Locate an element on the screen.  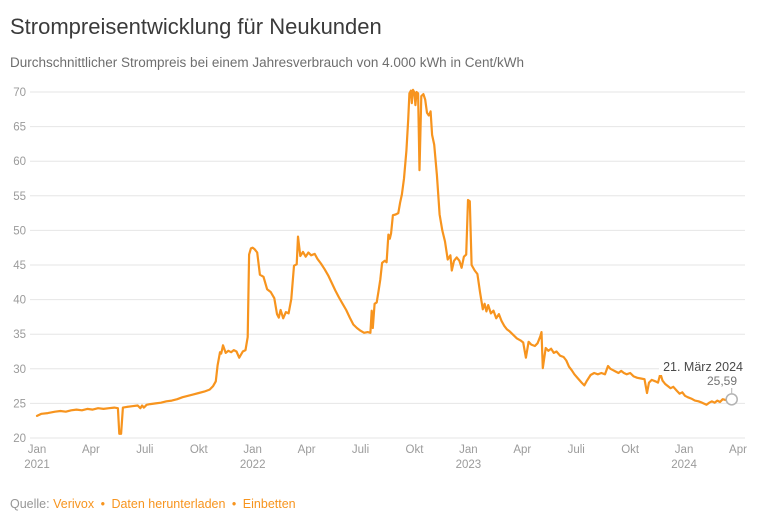
x-tick-label-36: Jan is located at coordinates (684, 450).